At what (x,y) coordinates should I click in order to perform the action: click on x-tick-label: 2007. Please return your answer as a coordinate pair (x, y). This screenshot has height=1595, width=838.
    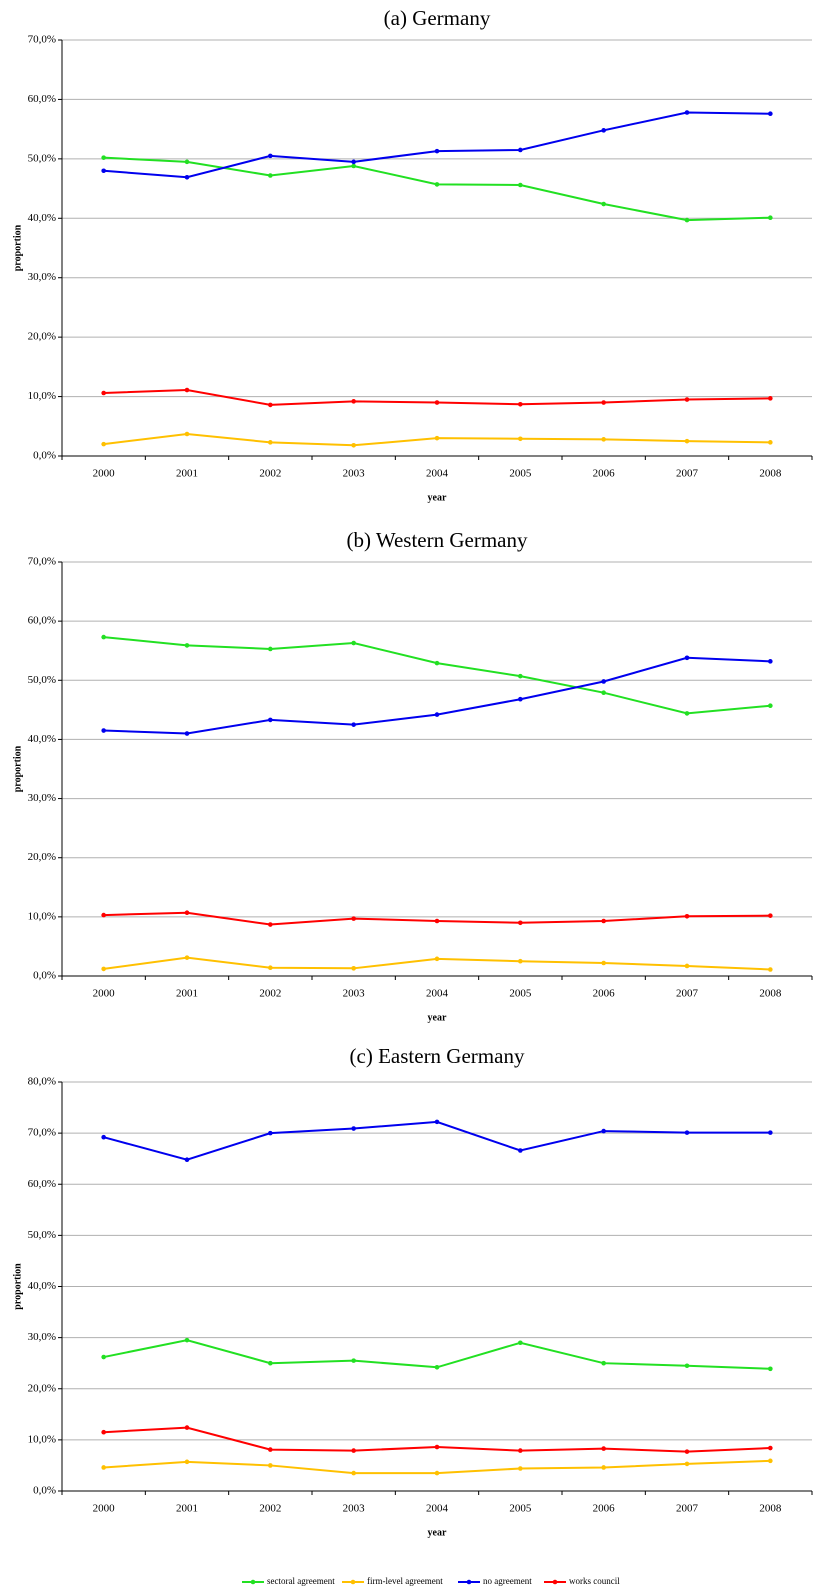
    Looking at the image, I should click on (687, 994).